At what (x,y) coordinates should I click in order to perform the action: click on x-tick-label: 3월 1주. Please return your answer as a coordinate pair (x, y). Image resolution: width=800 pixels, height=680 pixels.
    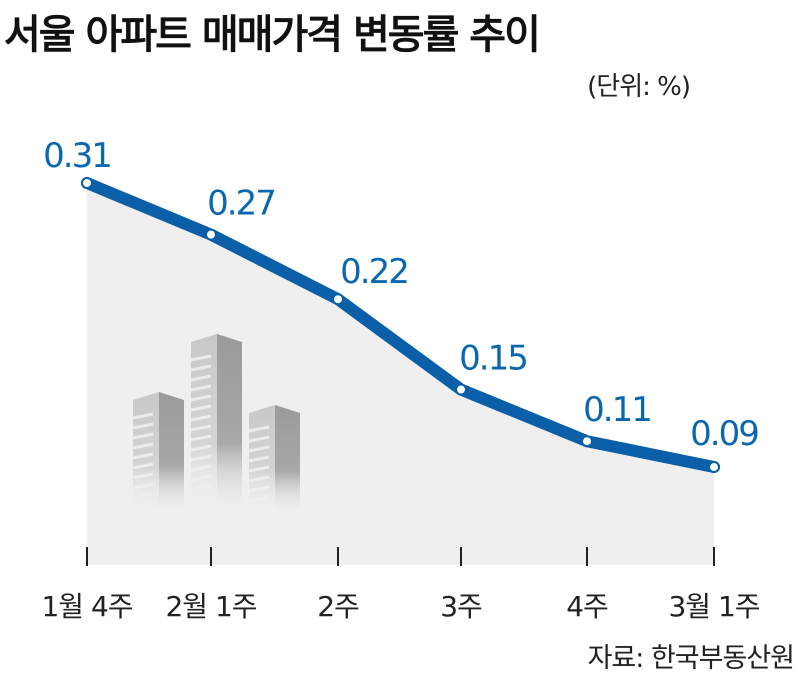
    Looking at the image, I should click on (713, 606).